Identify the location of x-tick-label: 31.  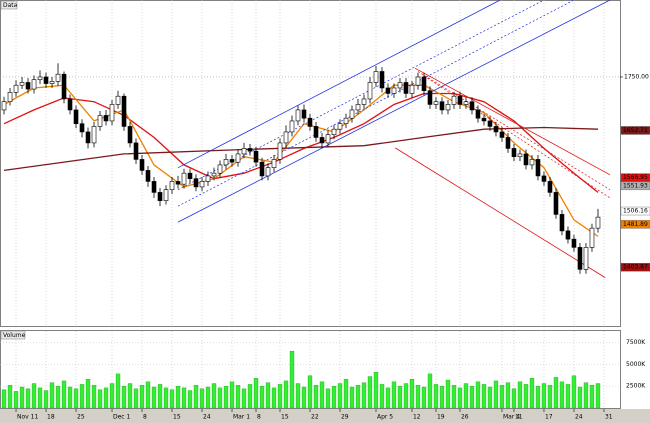
(609, 417).